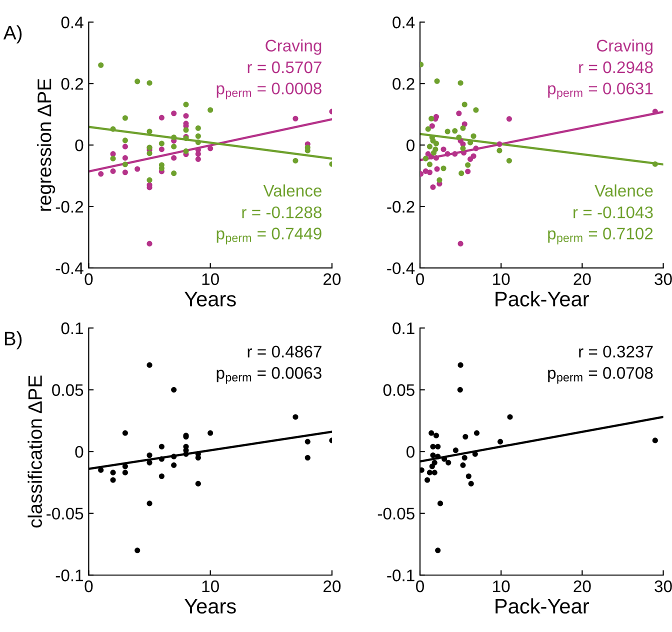 The height and width of the screenshot is (632, 672). Describe the element at coordinates (600, 375) in the screenshot. I see `annotation: p$_{perm}$ = 0.0708` at that location.